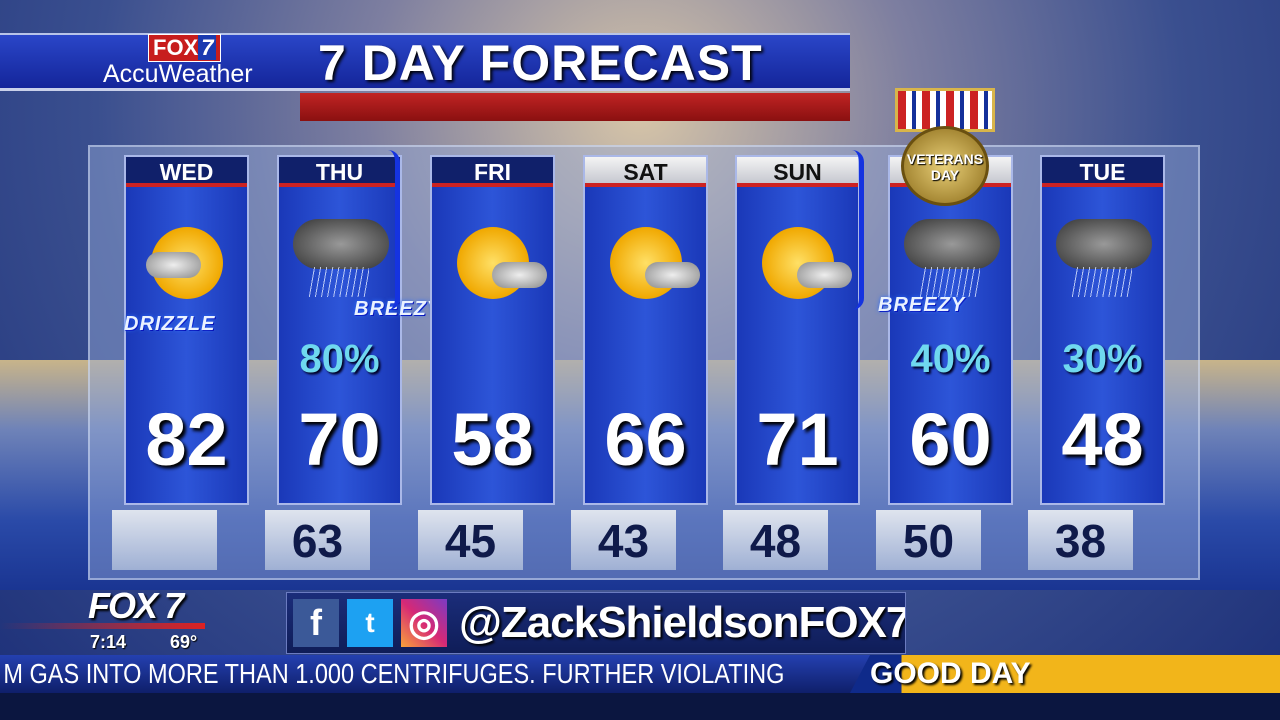 Image resolution: width=1280 pixels, height=720 pixels. What do you see at coordinates (339, 330) in the screenshot?
I see `day-column: THU 80% 70` at bounding box center [339, 330].